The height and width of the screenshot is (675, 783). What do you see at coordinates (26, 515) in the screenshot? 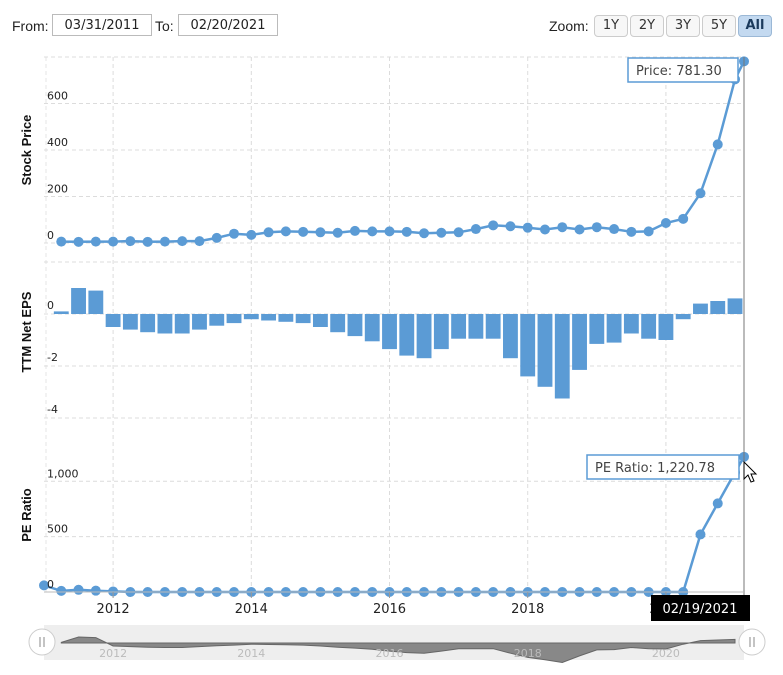
I see `y-axis-title: PE Ratio` at bounding box center [26, 515].